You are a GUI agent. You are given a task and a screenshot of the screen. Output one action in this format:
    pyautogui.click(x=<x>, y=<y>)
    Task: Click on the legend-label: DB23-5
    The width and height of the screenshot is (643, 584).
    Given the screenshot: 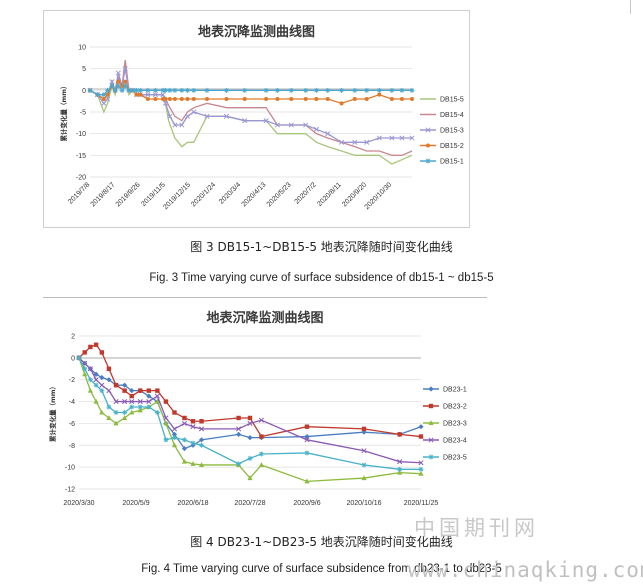 What is the action you would take?
    pyautogui.click(x=455, y=458)
    